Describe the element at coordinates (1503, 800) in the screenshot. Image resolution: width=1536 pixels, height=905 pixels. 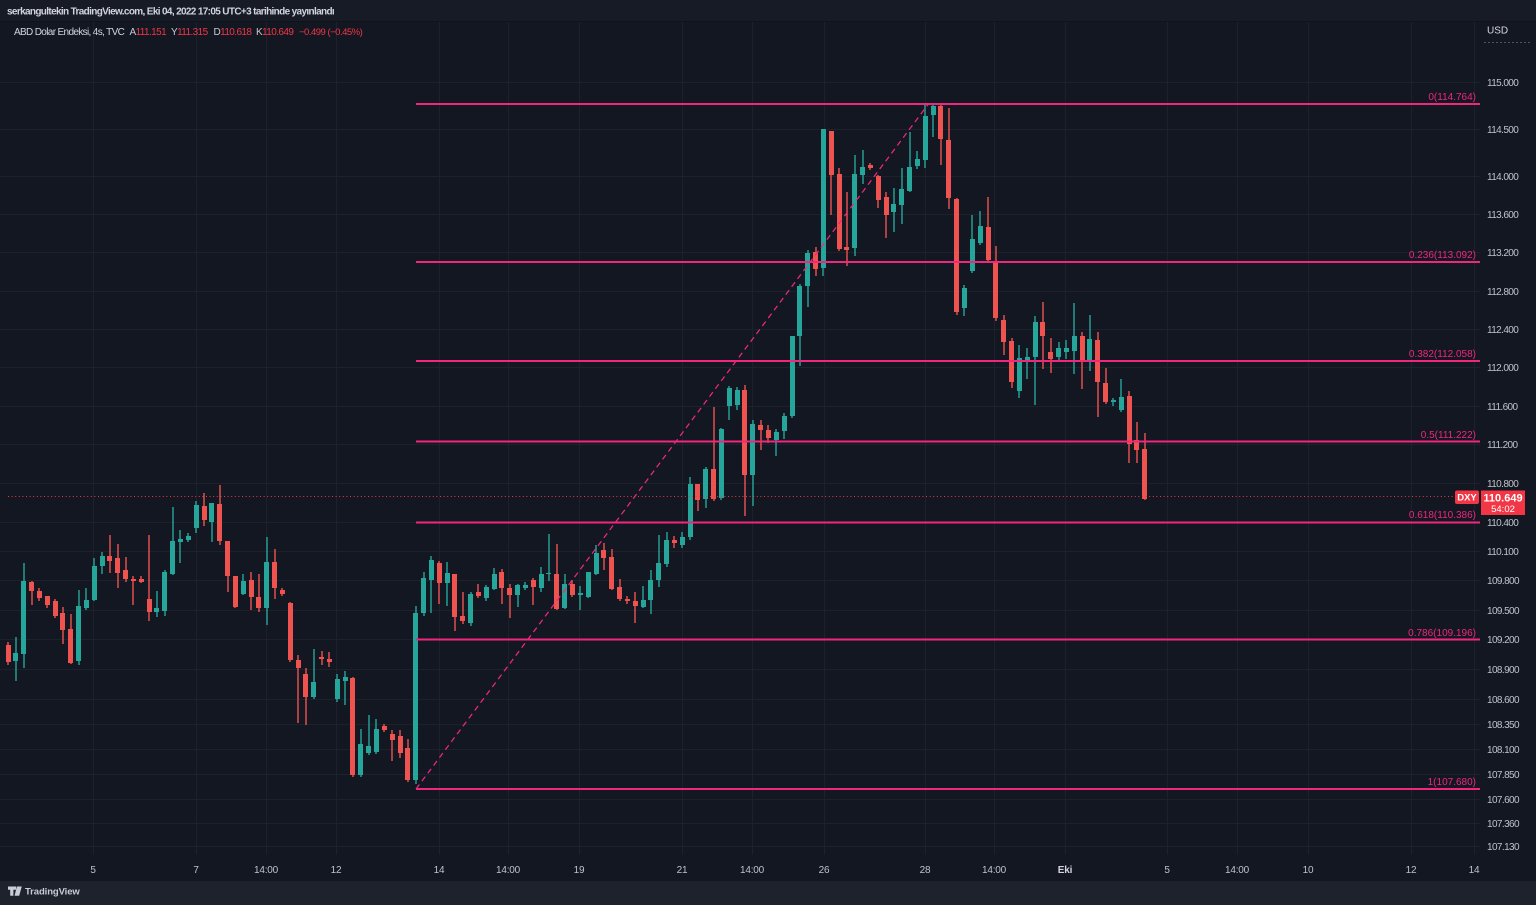
I see `svg-text: 107.600` at that location.